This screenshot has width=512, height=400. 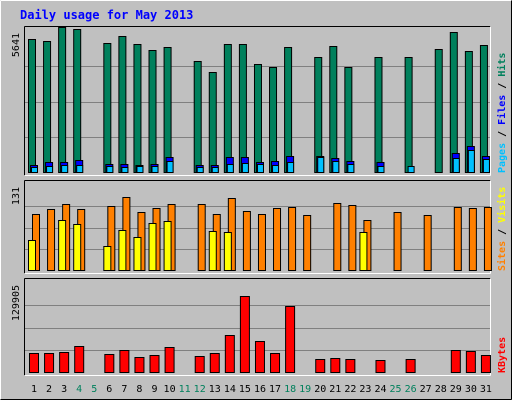 I want to click on x-tick-label-day-15: 15, so click(x=245, y=389).